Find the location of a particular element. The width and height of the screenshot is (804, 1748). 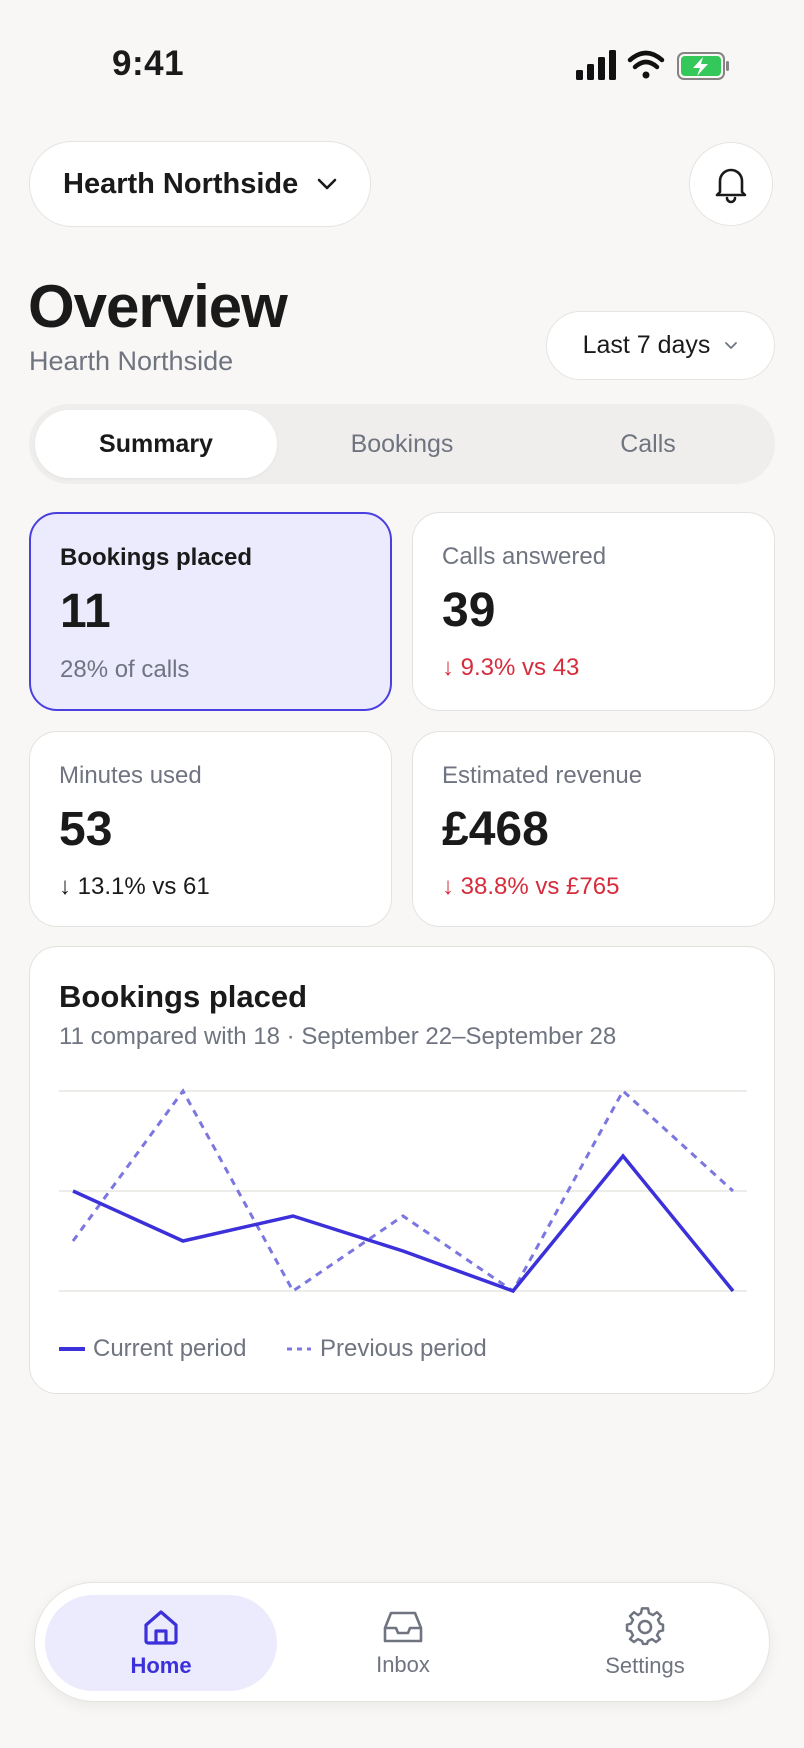

date-range-selector: Last 7 days is located at coordinates (660, 345).